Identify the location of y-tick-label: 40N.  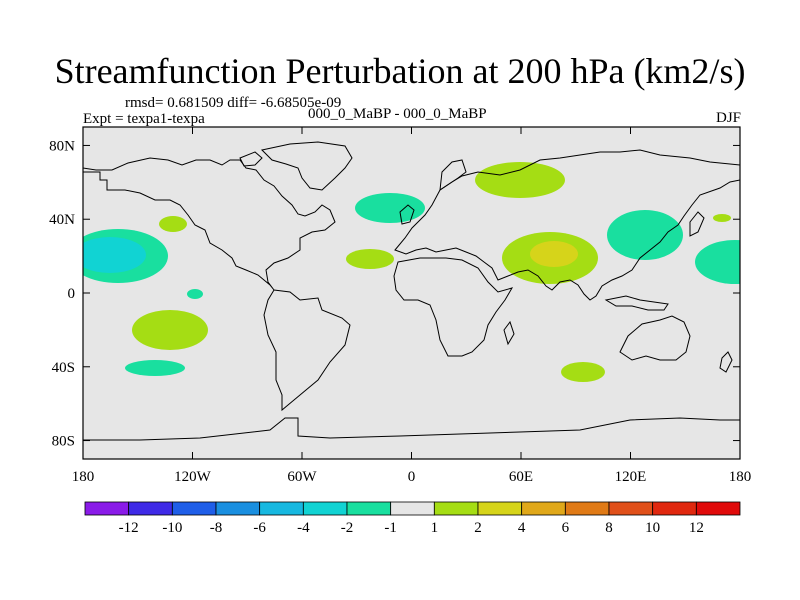
(62, 220).